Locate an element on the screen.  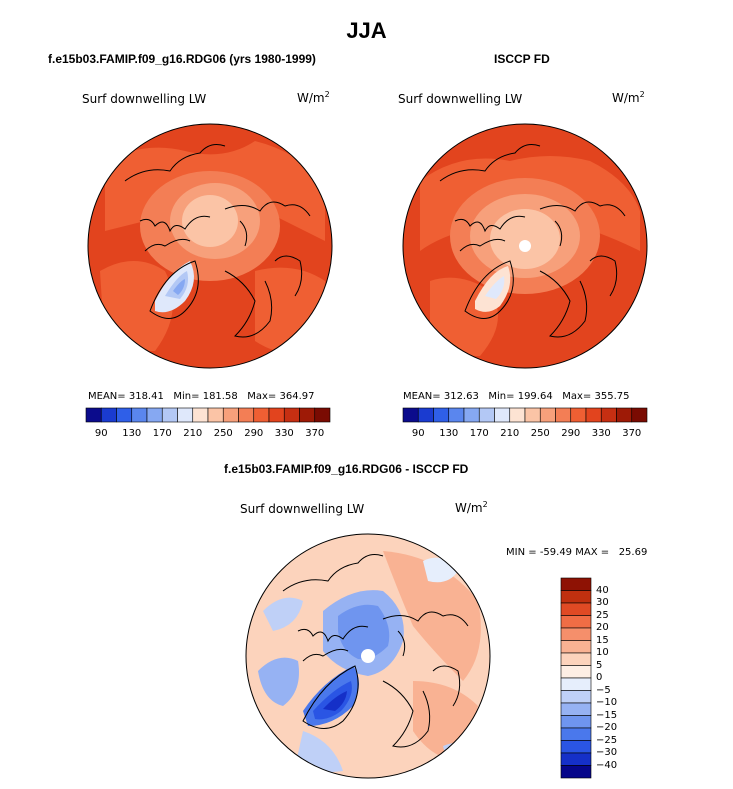
colorbar-tick-label: −20 is located at coordinates (607, 727).